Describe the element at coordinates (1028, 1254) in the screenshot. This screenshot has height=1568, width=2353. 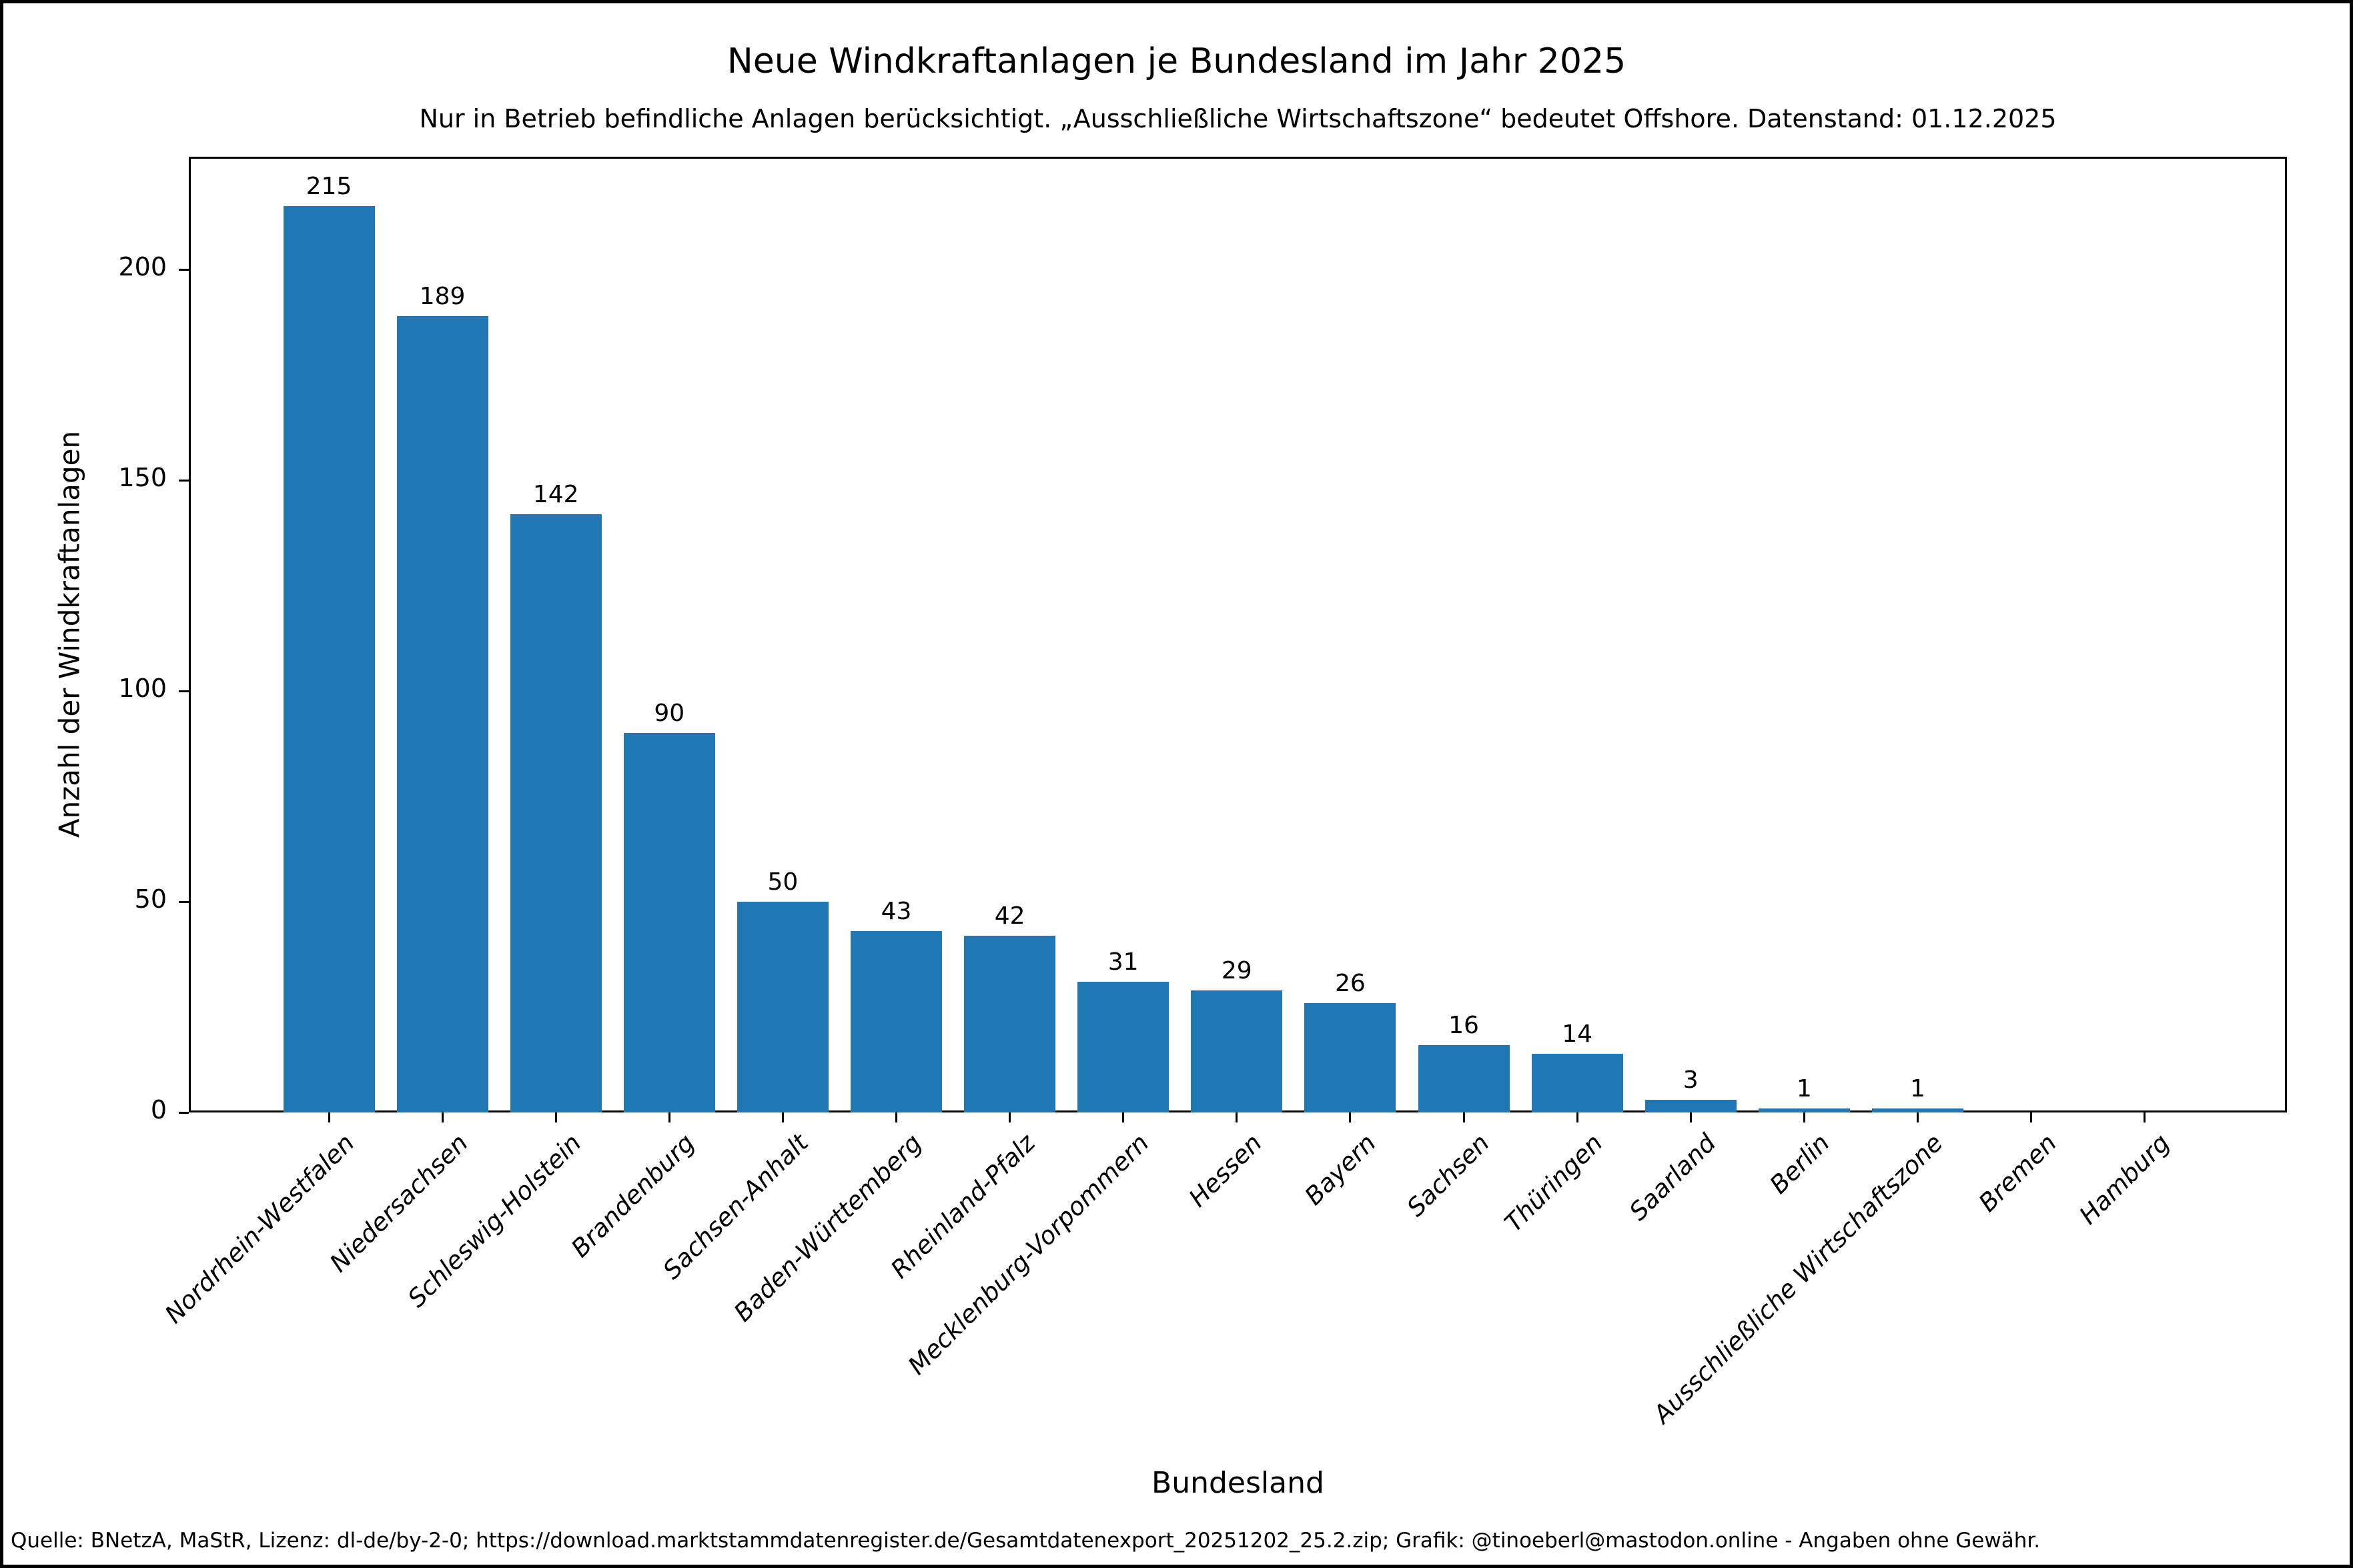
I see `x-tick-label: Mecklenburg-Vorpommern` at that location.